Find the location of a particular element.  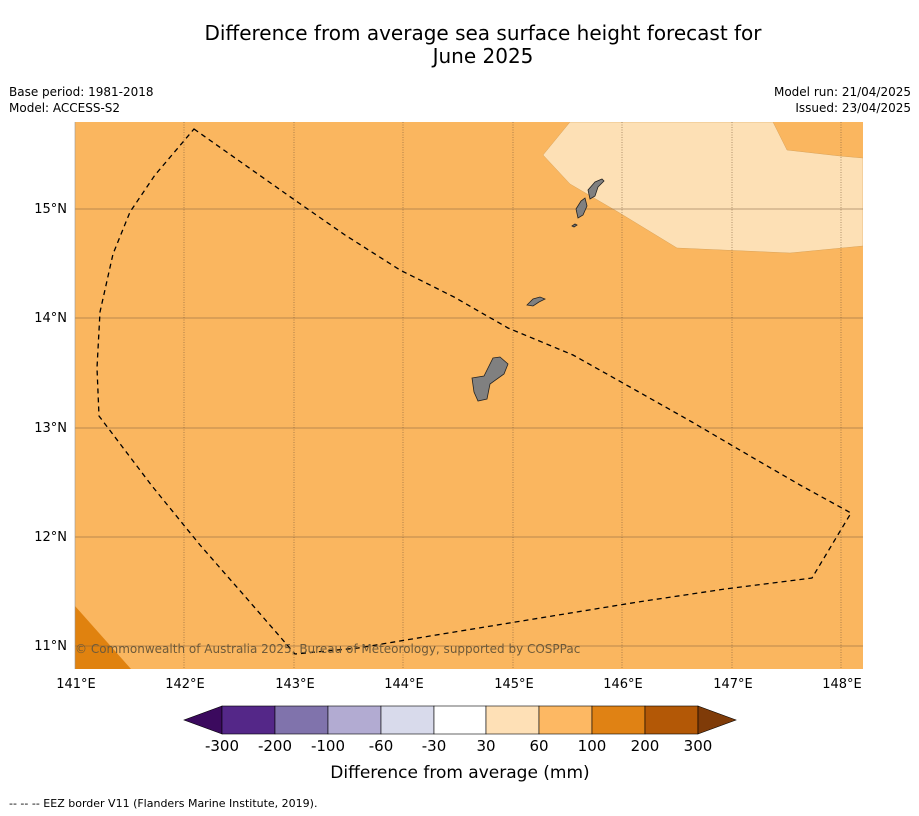

issued-date: Issued: 23/04/2025 is located at coordinates (853, 108).